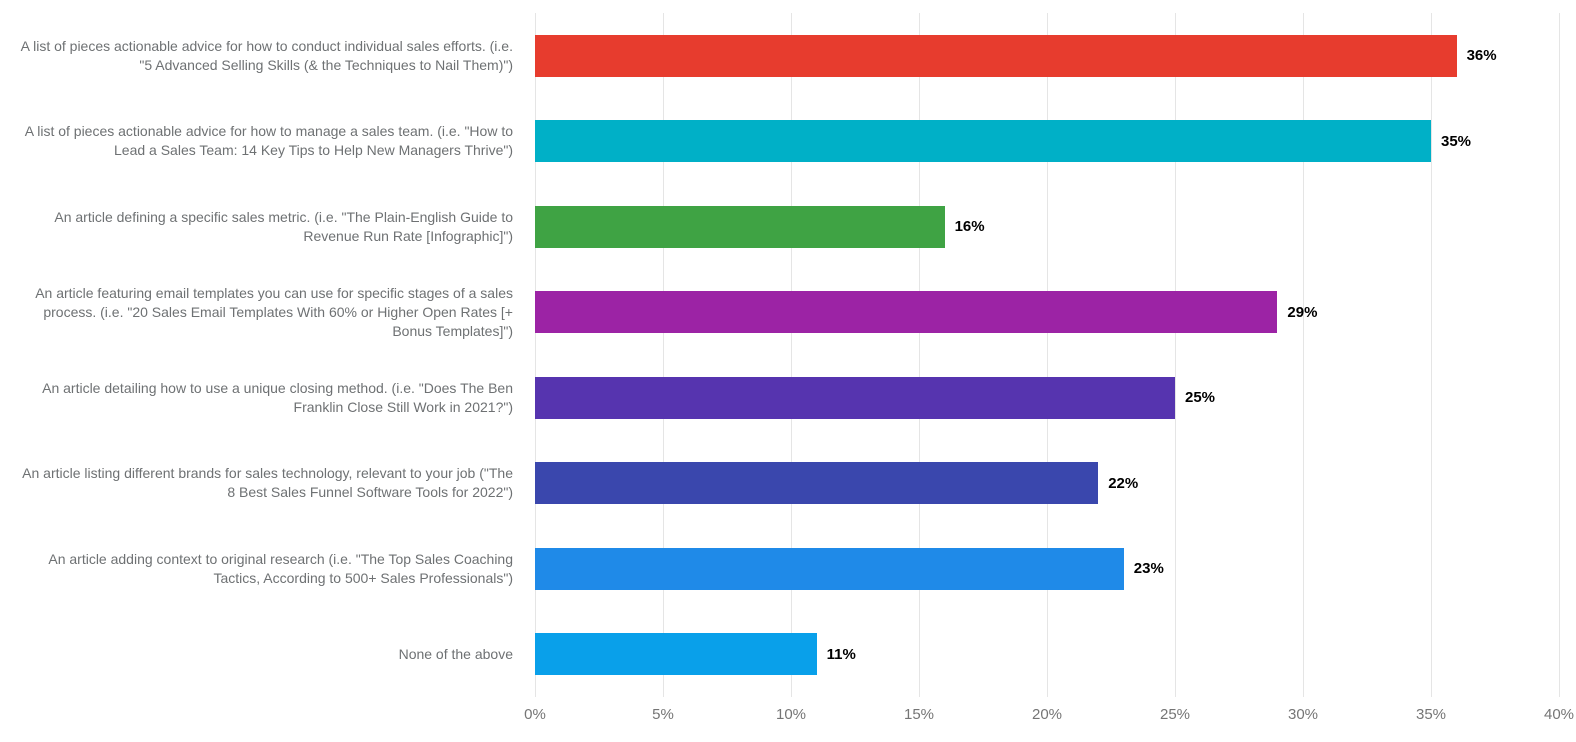 This screenshot has height=742, width=1576. I want to click on chart-row: 16%, so click(1047, 227).